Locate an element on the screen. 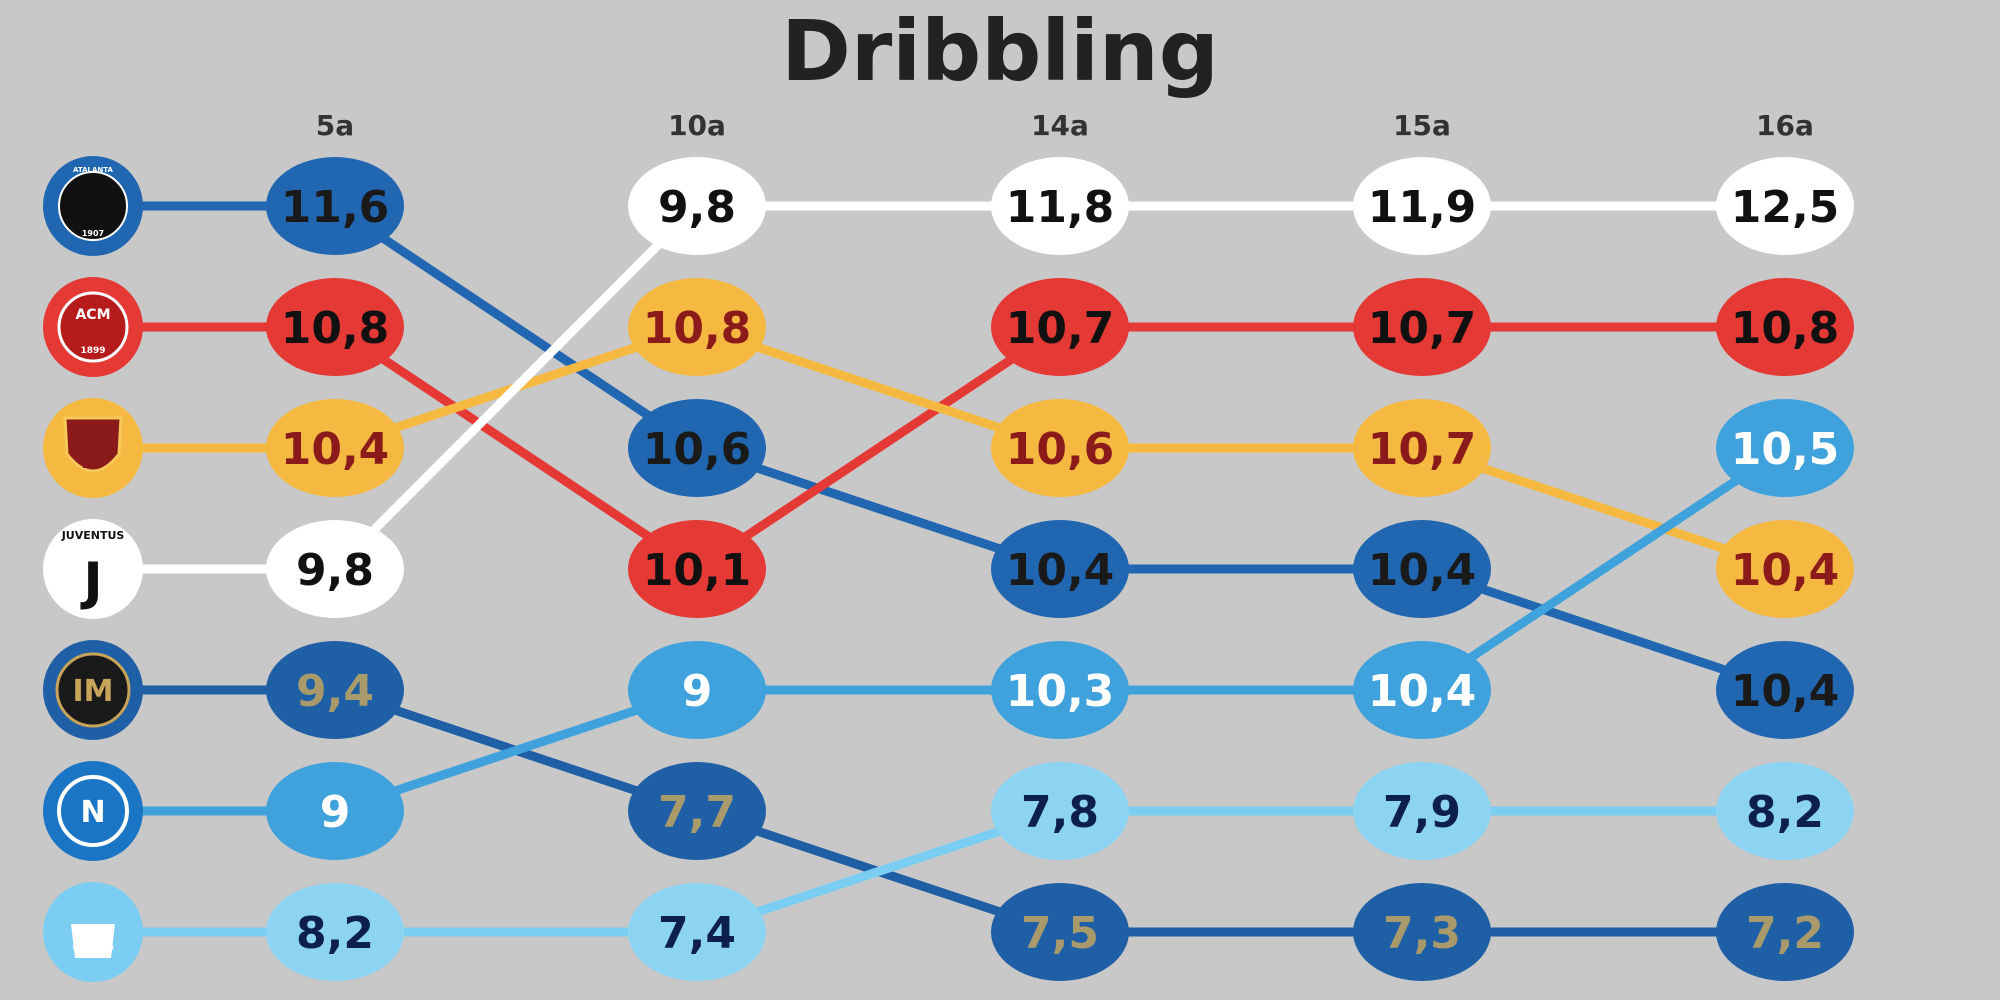 The width and height of the screenshot is (2000, 1000). value-node-milan-15a: 10,7 is located at coordinates (1422, 327).